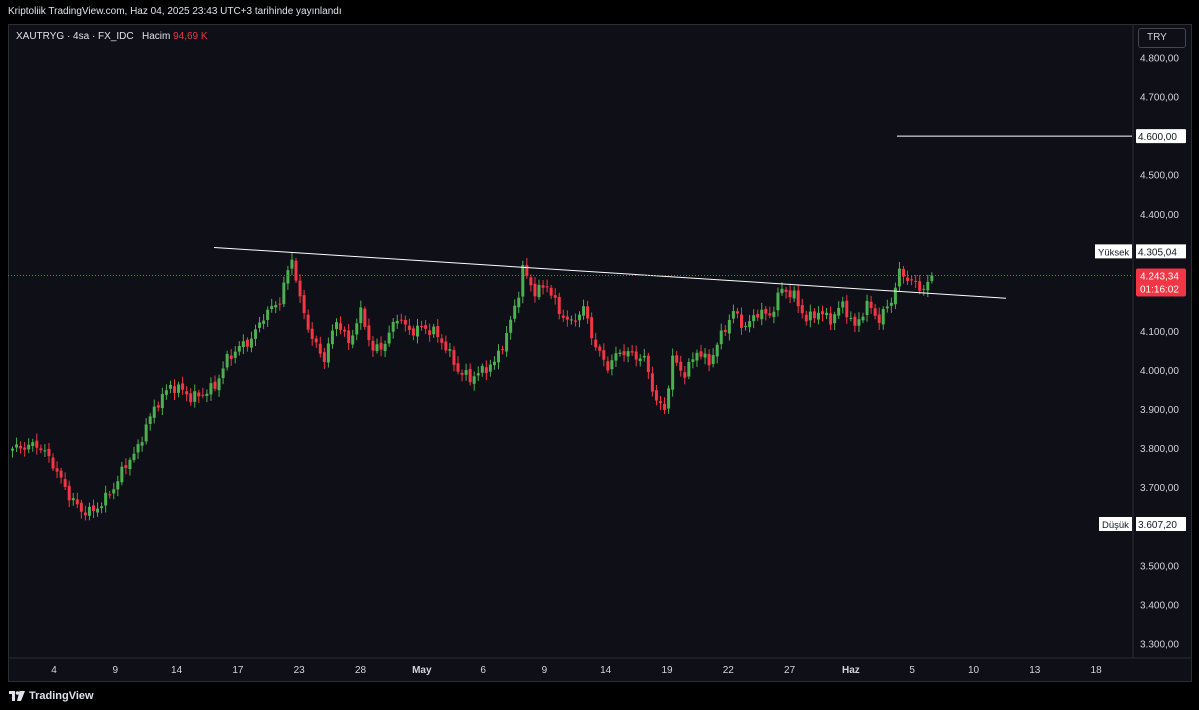 The width and height of the screenshot is (1199, 710). Describe the element at coordinates (300, 670) in the screenshot. I see `x-tick-label: 23` at that location.